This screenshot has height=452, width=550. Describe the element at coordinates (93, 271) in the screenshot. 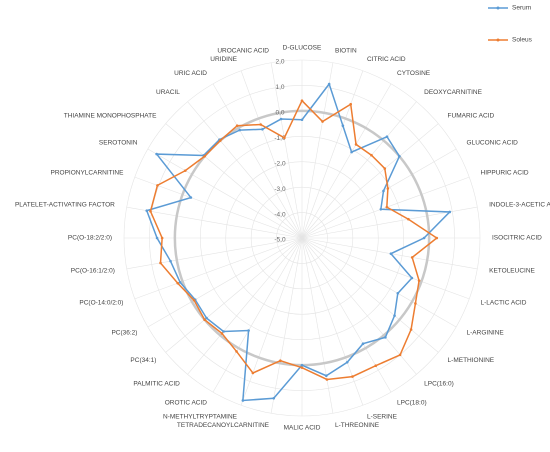

I see `category-label: PC(O-16:1/2:0)` at that location.